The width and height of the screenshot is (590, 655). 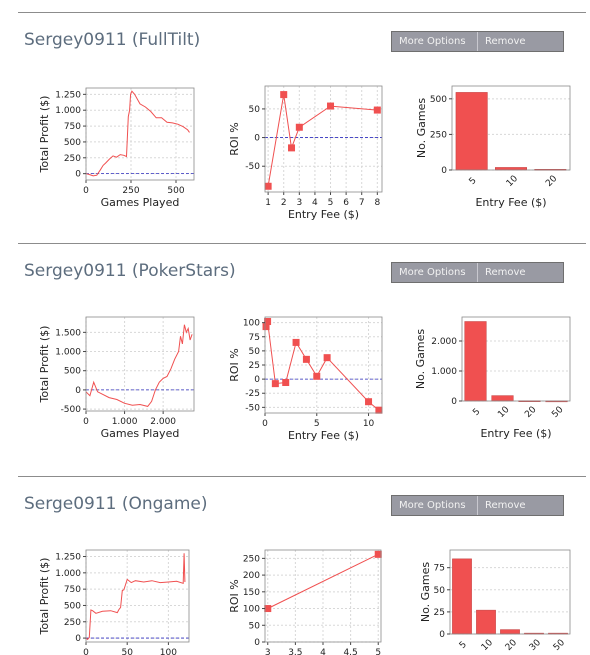 What do you see at coordinates (251, 610) in the screenshot?
I see `y-tick-label: 100` at bounding box center [251, 610].